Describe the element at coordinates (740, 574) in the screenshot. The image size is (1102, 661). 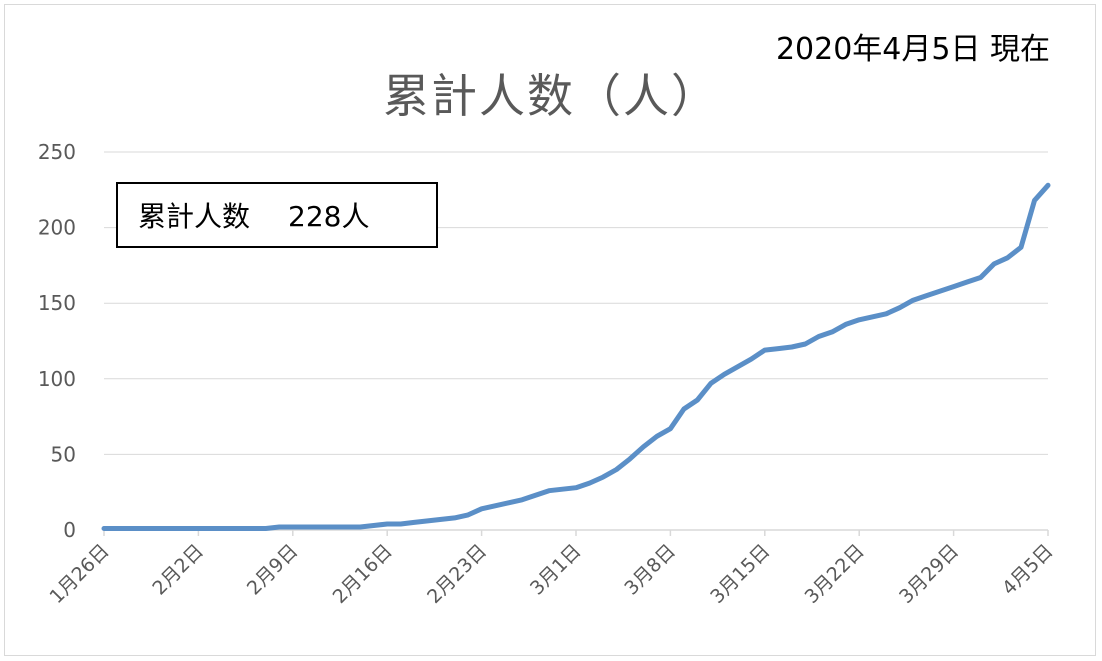
I see `x-tick-label: 3月15日` at that location.